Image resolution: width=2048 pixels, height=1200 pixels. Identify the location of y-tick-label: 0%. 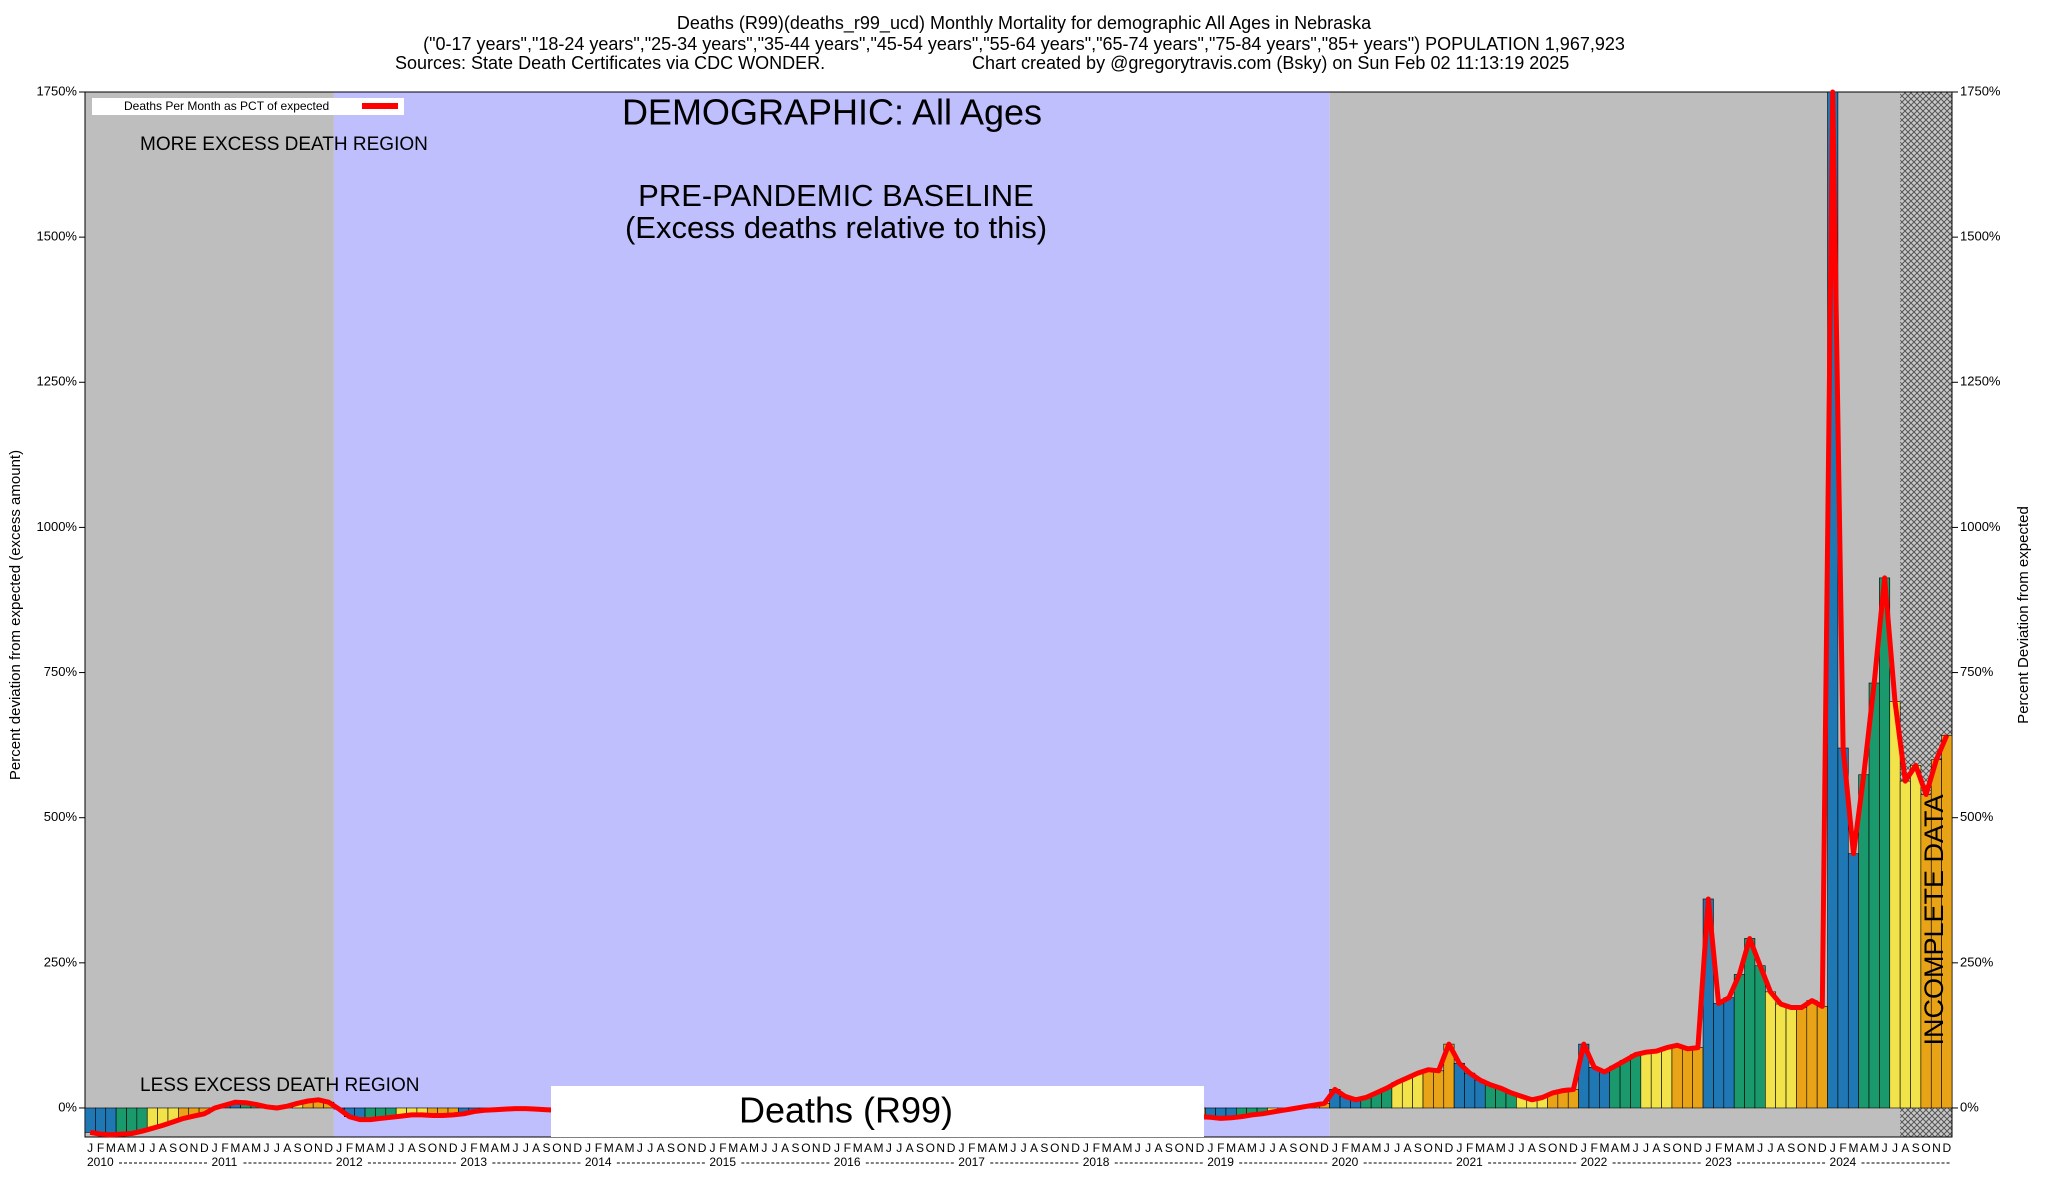
(67, 1106).